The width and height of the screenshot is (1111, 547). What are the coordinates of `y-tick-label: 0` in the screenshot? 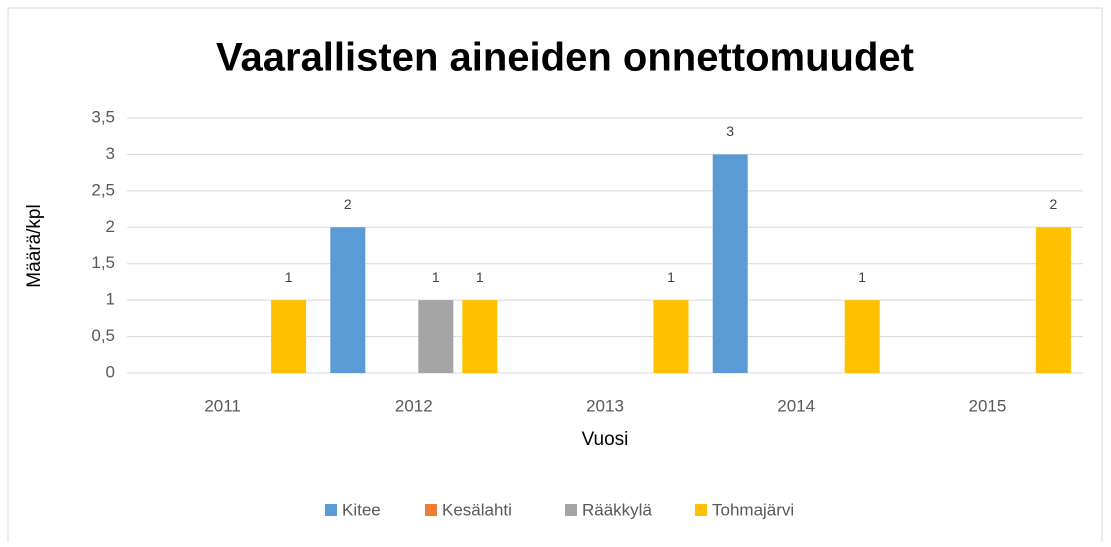 It's located at (110, 371).